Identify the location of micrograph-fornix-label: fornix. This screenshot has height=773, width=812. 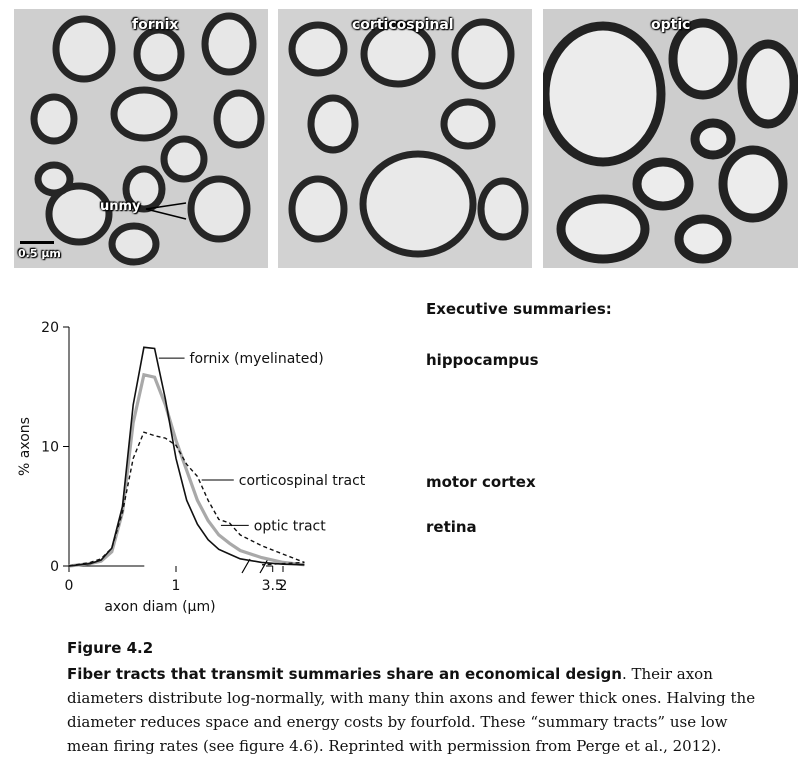
(155, 25).